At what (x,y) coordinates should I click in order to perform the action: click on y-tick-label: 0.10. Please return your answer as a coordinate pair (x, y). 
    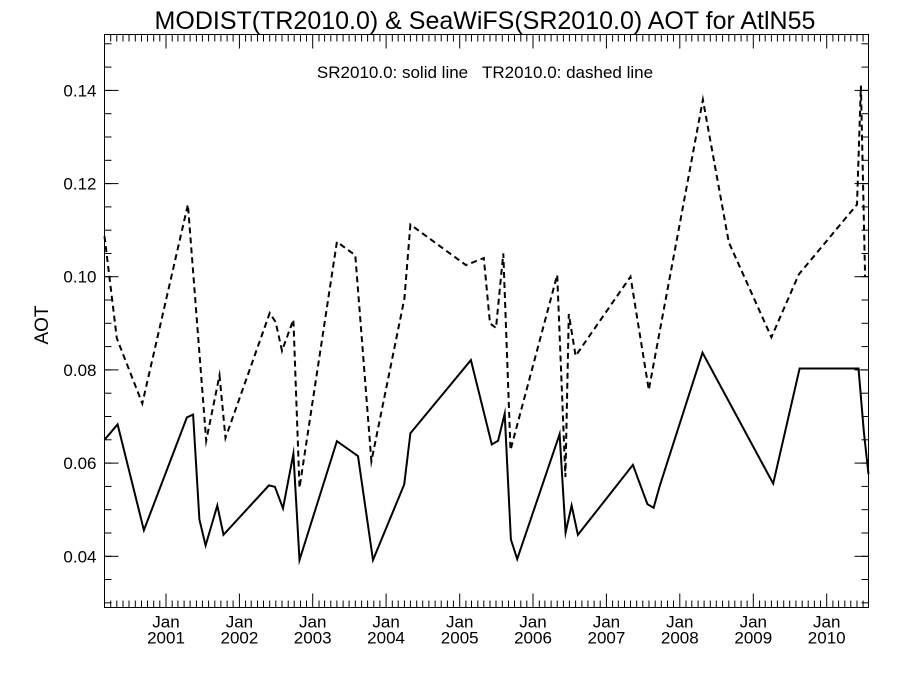
    Looking at the image, I should click on (79, 277).